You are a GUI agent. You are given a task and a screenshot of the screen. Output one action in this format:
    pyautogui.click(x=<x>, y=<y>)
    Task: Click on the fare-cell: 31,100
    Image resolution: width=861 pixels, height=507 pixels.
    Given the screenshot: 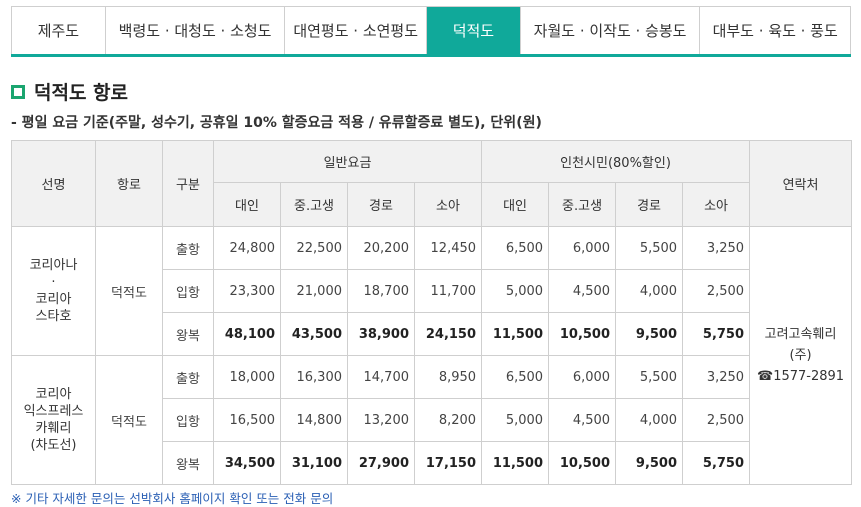 What is the action you would take?
    pyautogui.click(x=314, y=463)
    